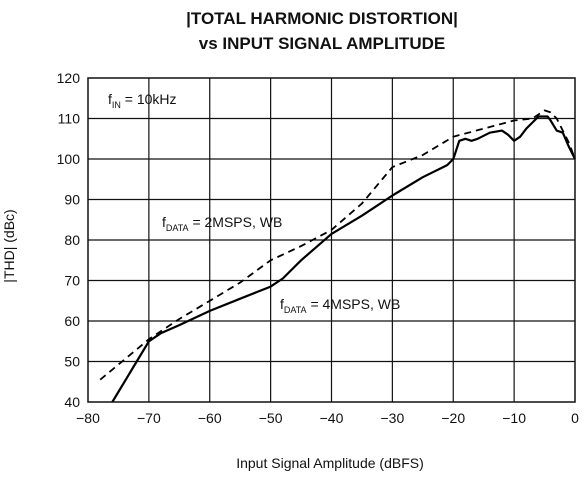 Image resolution: width=586 pixels, height=477 pixels. I want to click on y-tick-label: 90, so click(72, 200).